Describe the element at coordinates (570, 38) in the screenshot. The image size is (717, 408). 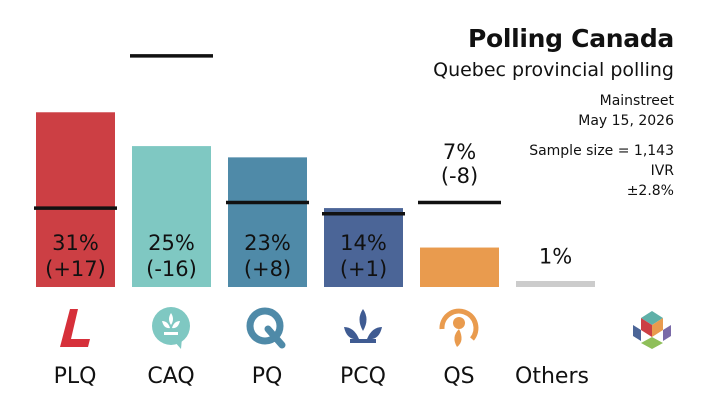
I see `chart-title: Polling Canada` at that location.